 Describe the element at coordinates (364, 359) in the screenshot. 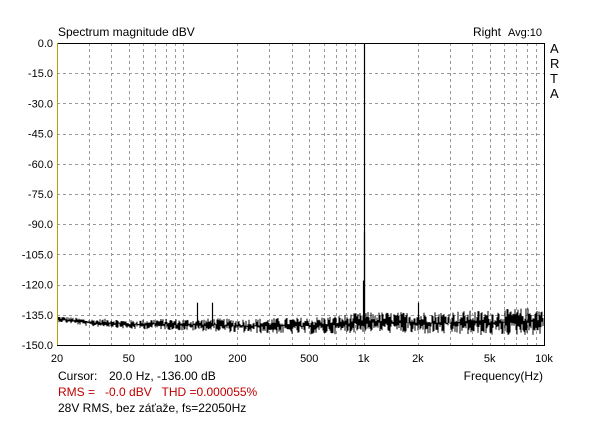

I see `x-tick-label: 1k` at that location.